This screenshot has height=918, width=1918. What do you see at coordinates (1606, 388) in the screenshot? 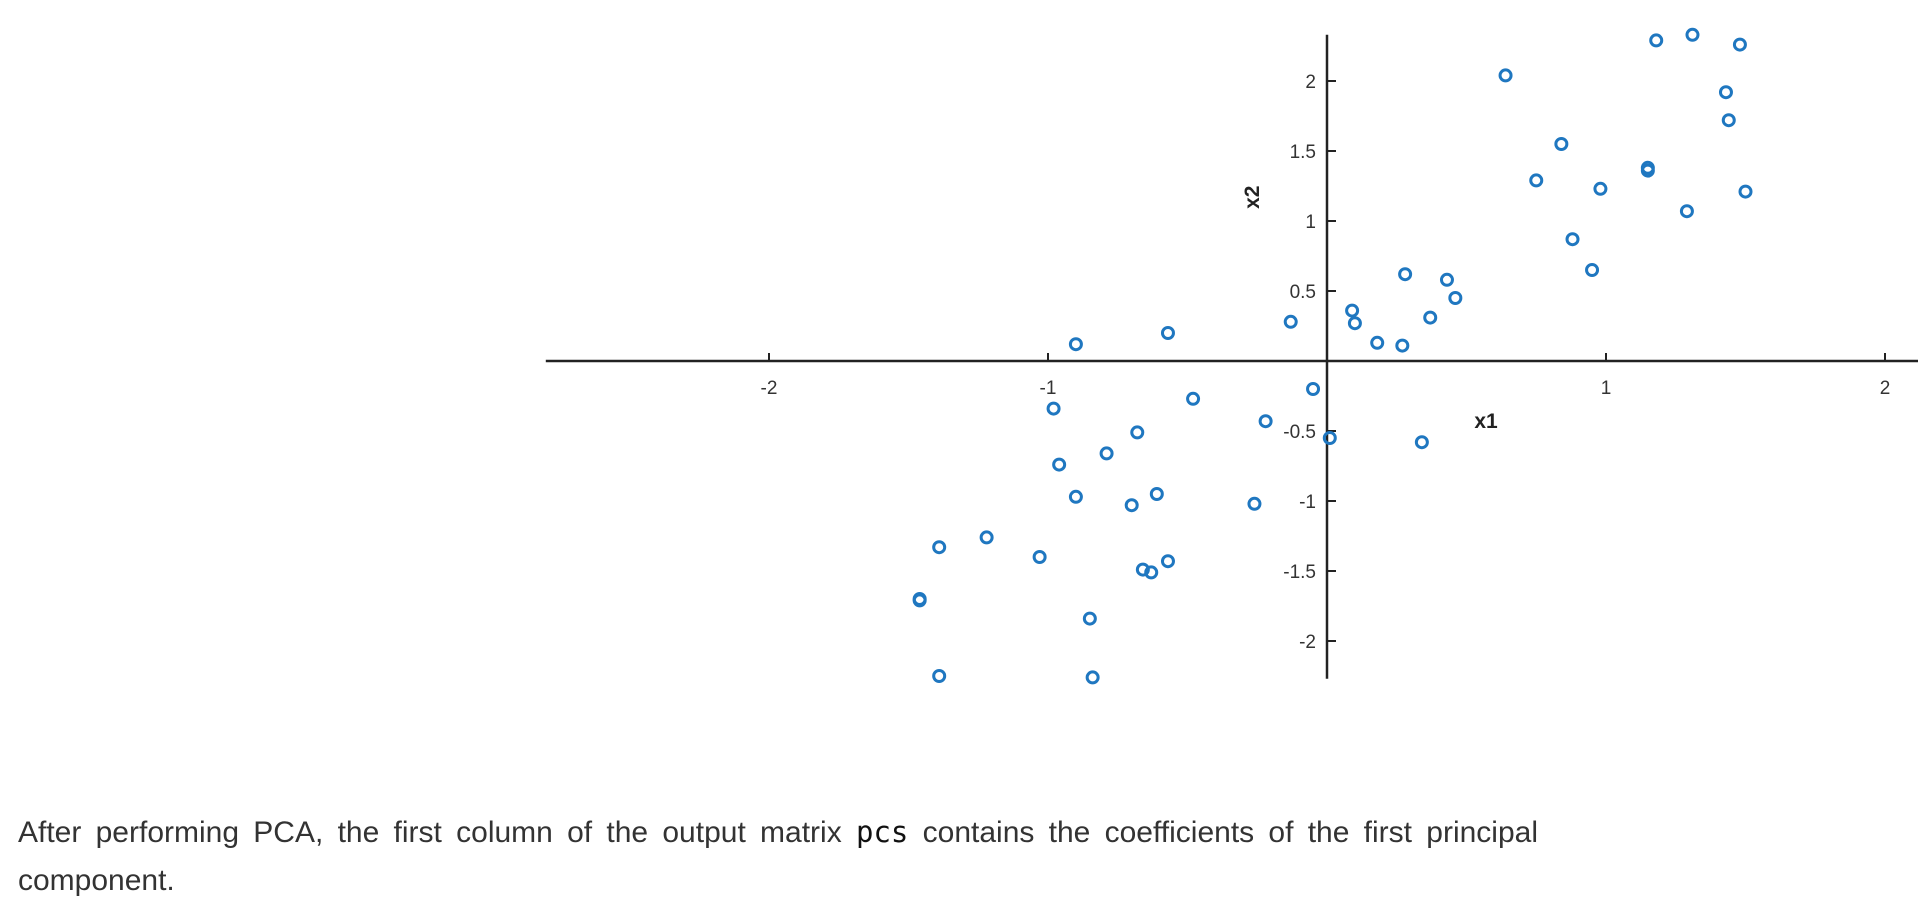
I see `x-tick-label: 1` at bounding box center [1606, 388].